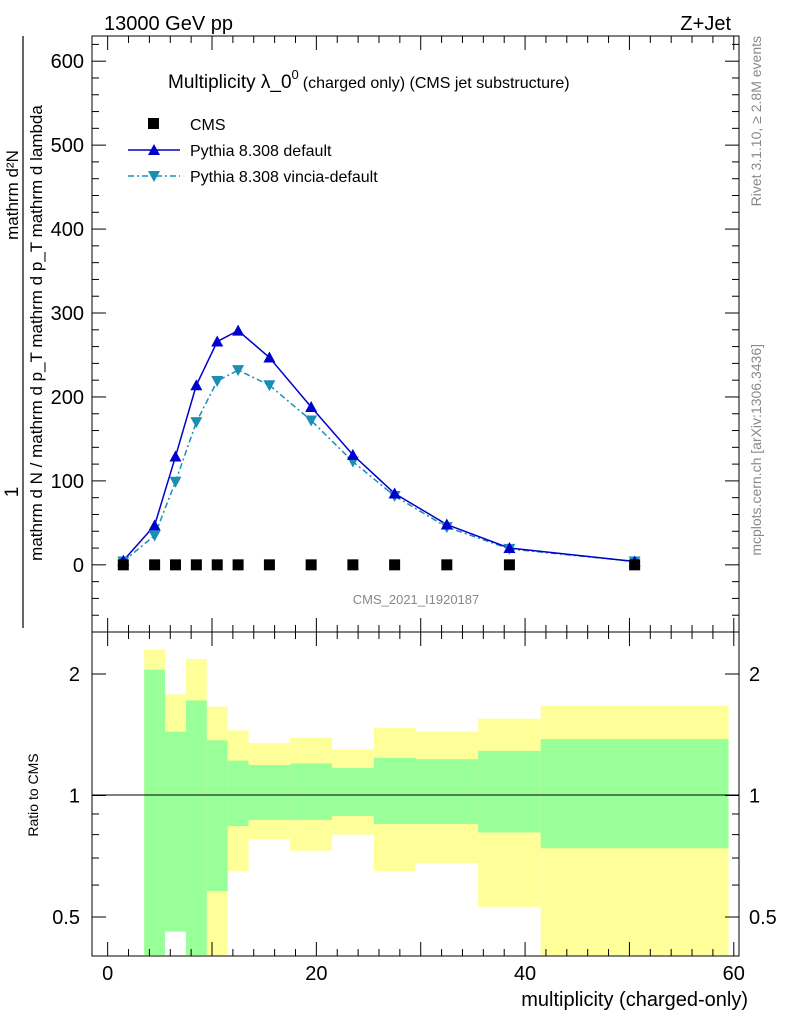 This screenshot has width=786, height=1024. Describe the element at coordinates (525, 974) in the screenshot. I see `x-tick-label: 40` at that location.